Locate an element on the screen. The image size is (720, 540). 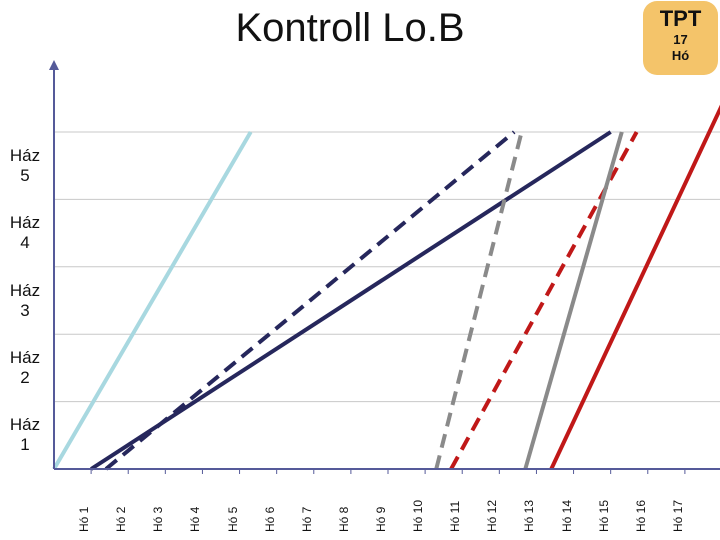
y-label-5: Ház 5 is located at coordinates (25, 166).